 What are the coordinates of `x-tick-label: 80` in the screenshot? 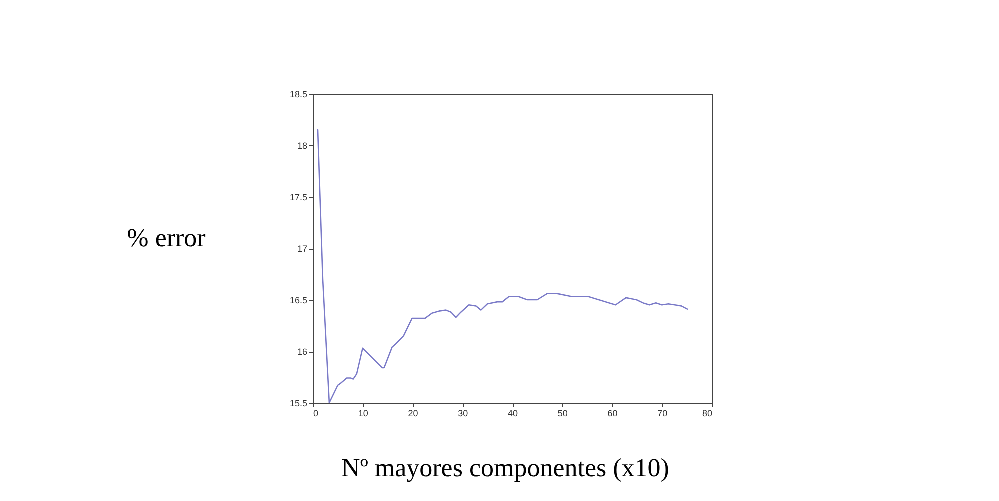 It's located at (707, 413).